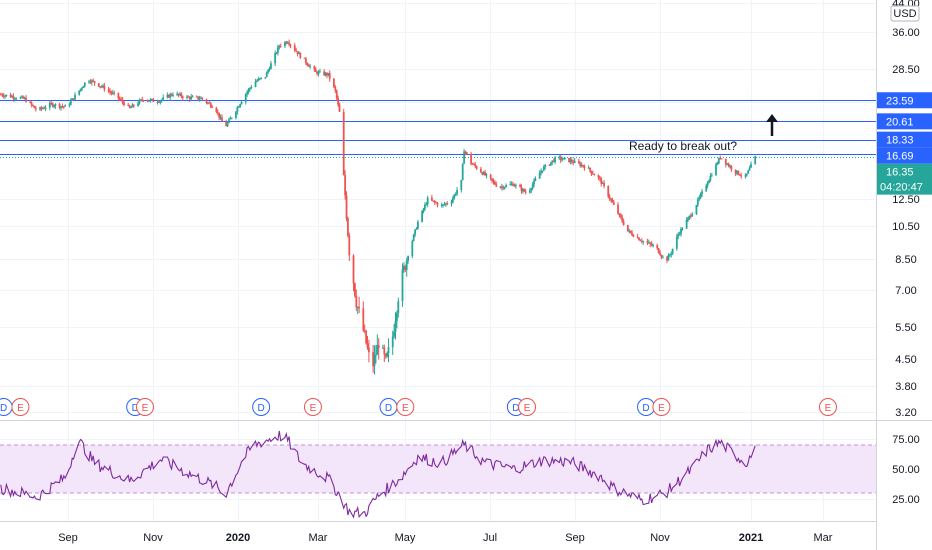 The width and height of the screenshot is (932, 550). Describe the element at coordinates (900, 141) in the screenshot. I see `level-price-text: 18.33` at that location.